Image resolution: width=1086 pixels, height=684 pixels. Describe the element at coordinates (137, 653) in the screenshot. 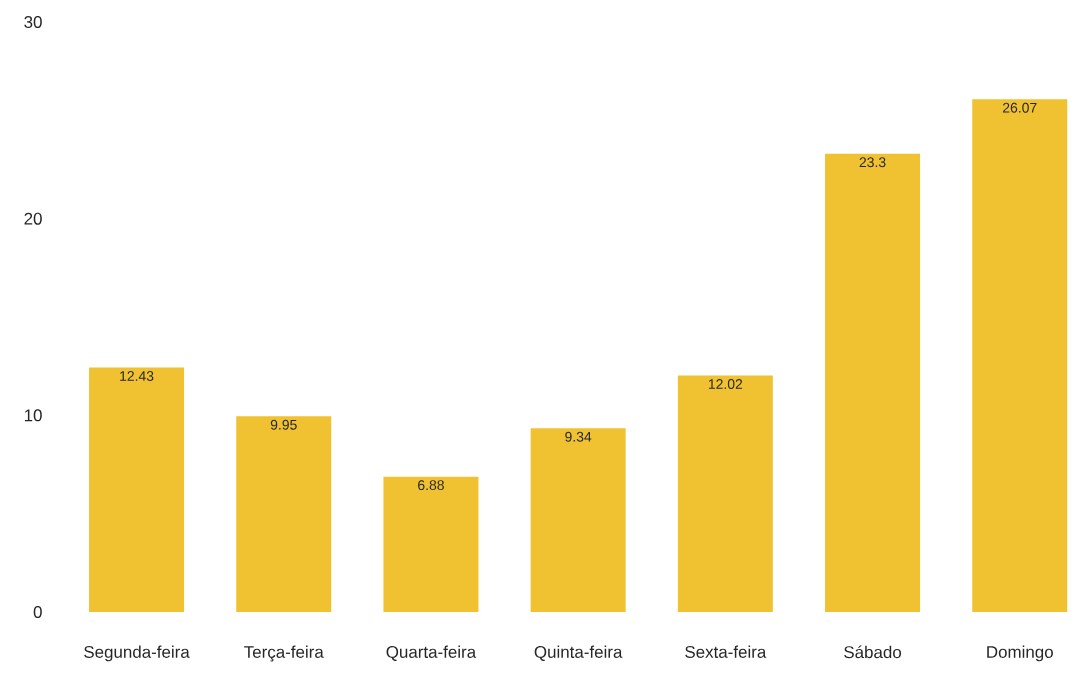

I see `x-tick-label: Segunda-feira` at that location.